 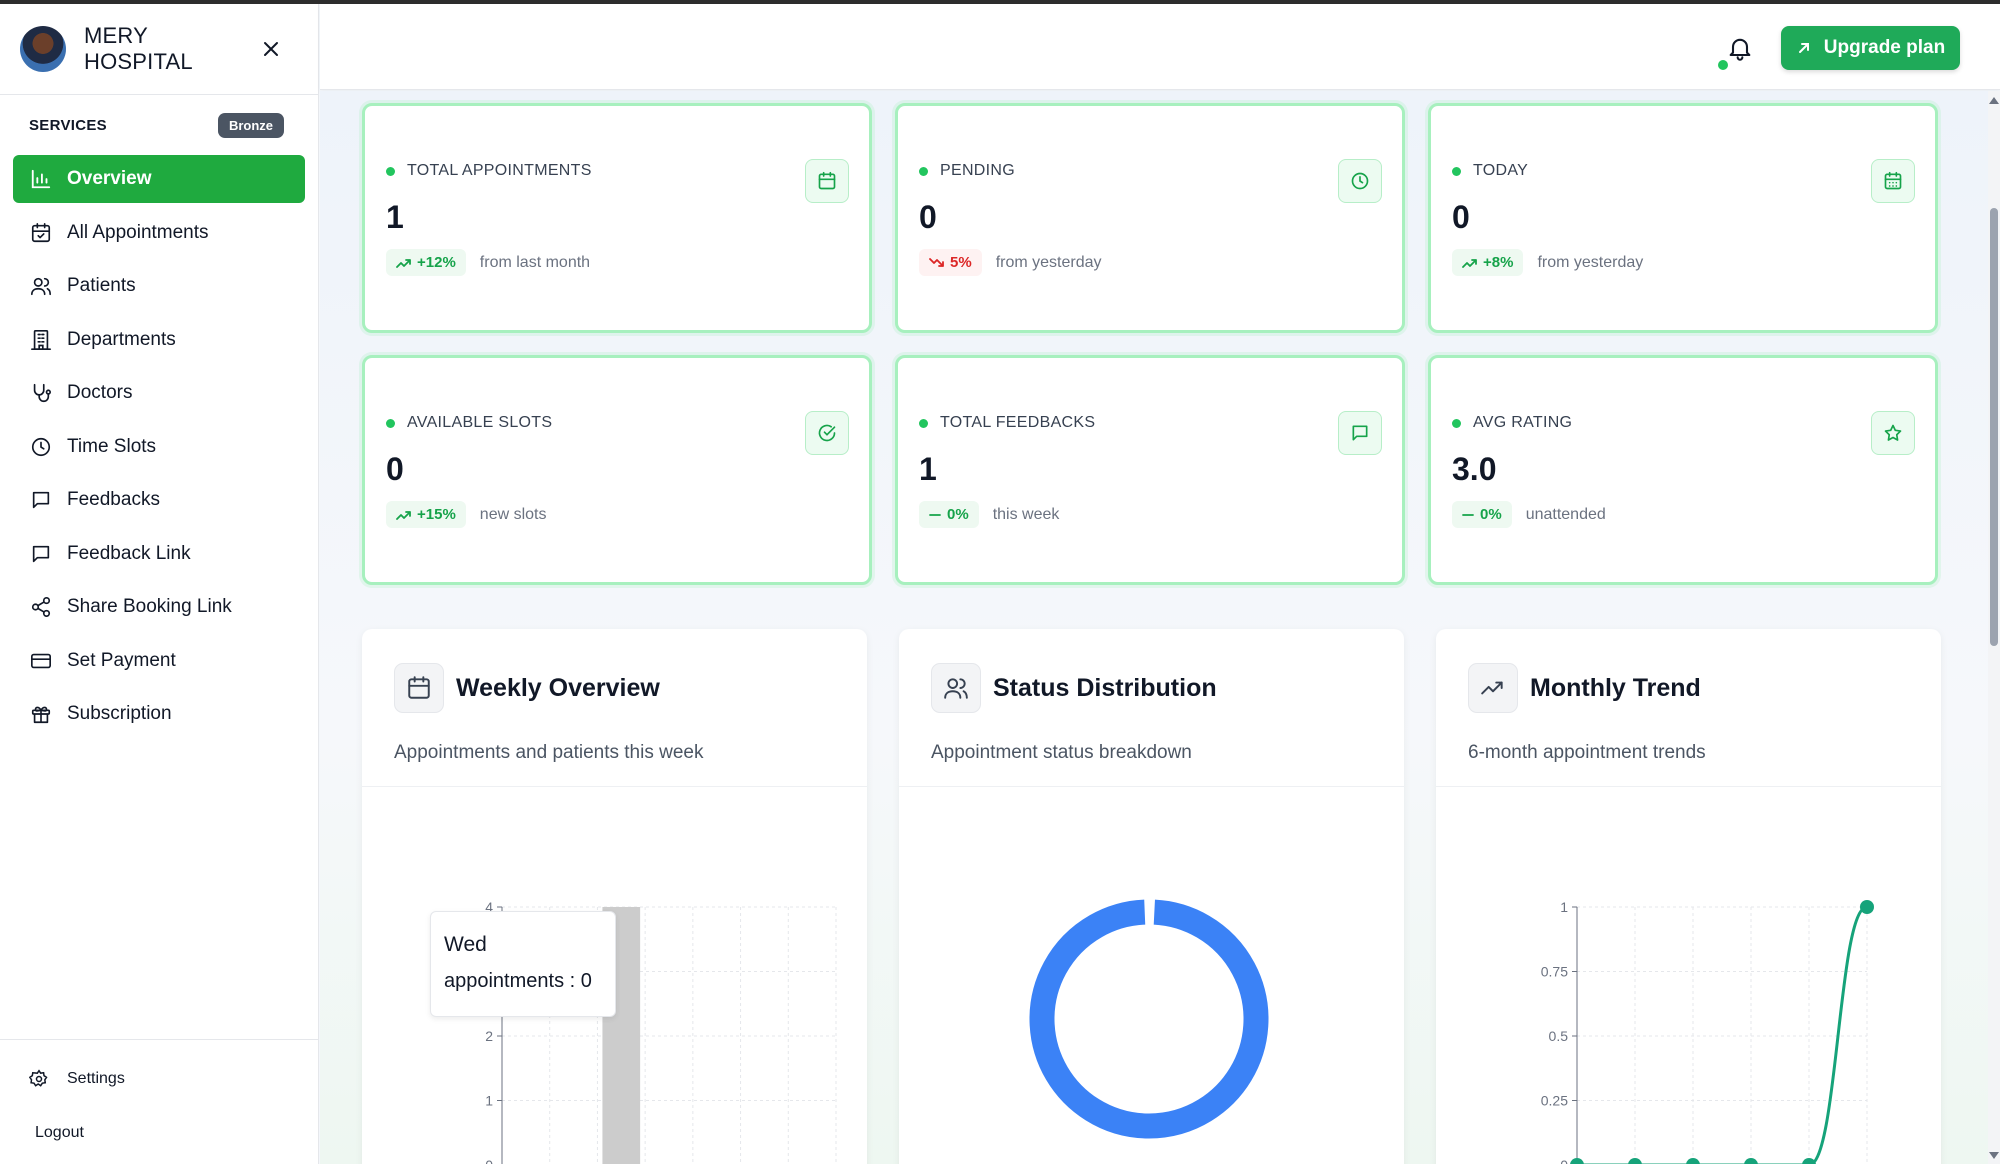 I want to click on sidebar-item-patients: Patients, so click(x=159, y=286).